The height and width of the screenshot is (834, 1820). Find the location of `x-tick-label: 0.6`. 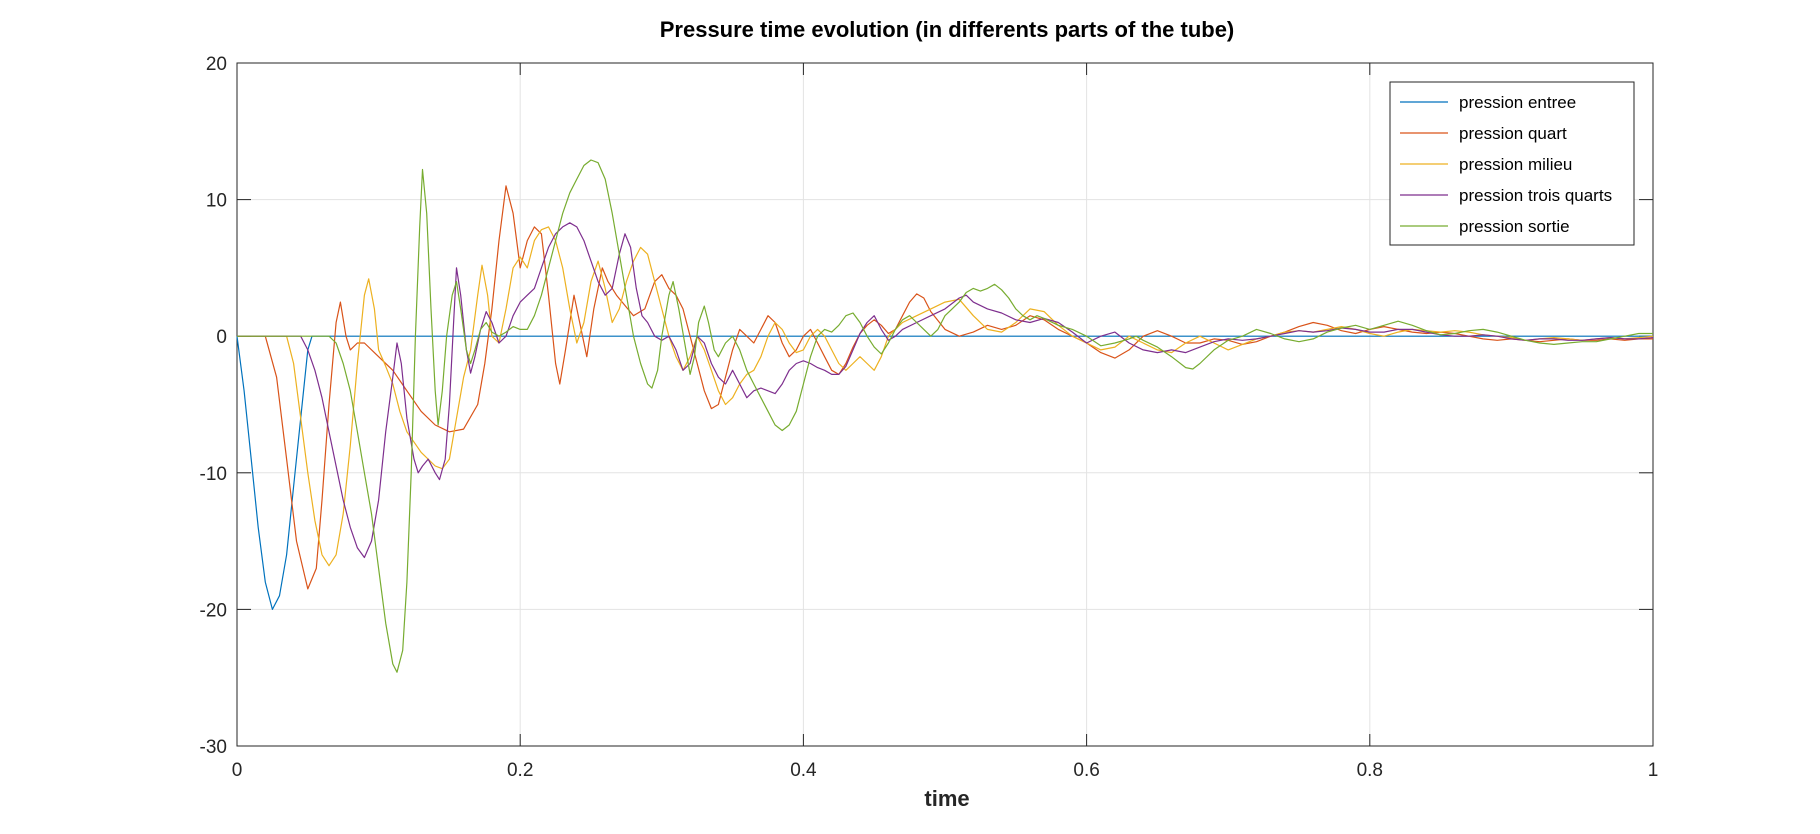

x-tick-label: 0.6 is located at coordinates (1086, 770).